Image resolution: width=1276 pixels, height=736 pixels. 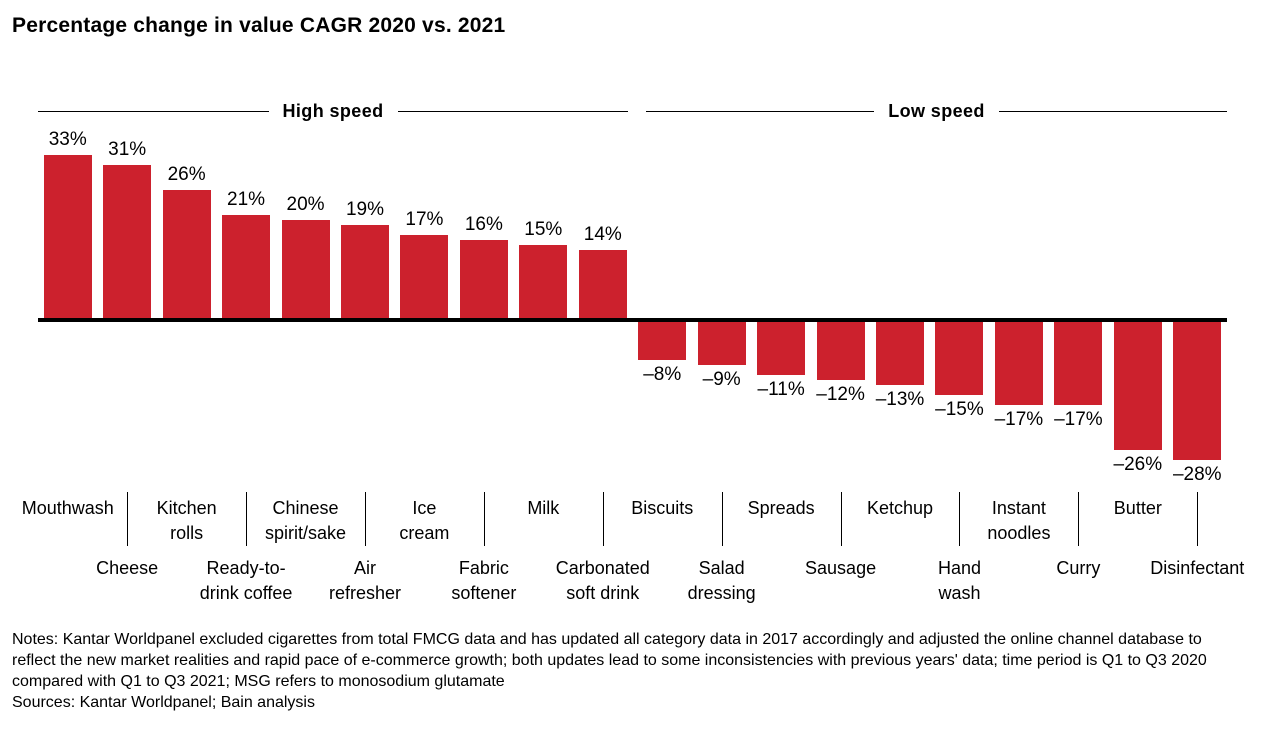 I want to click on value-label: –13%, so click(x=900, y=399).